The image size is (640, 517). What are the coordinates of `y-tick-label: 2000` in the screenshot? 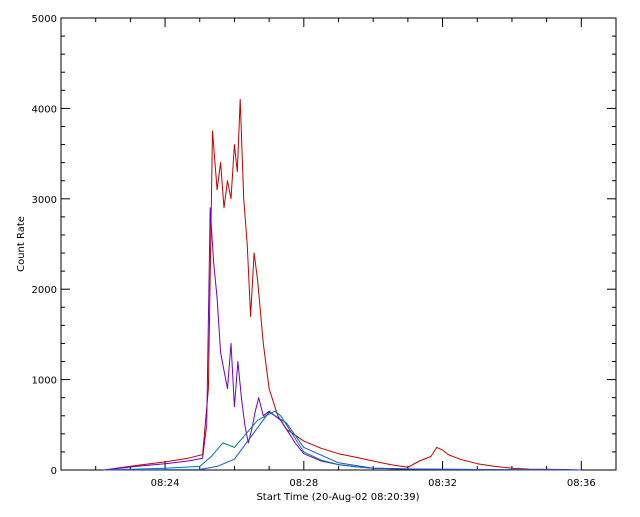 It's located at (44, 290).